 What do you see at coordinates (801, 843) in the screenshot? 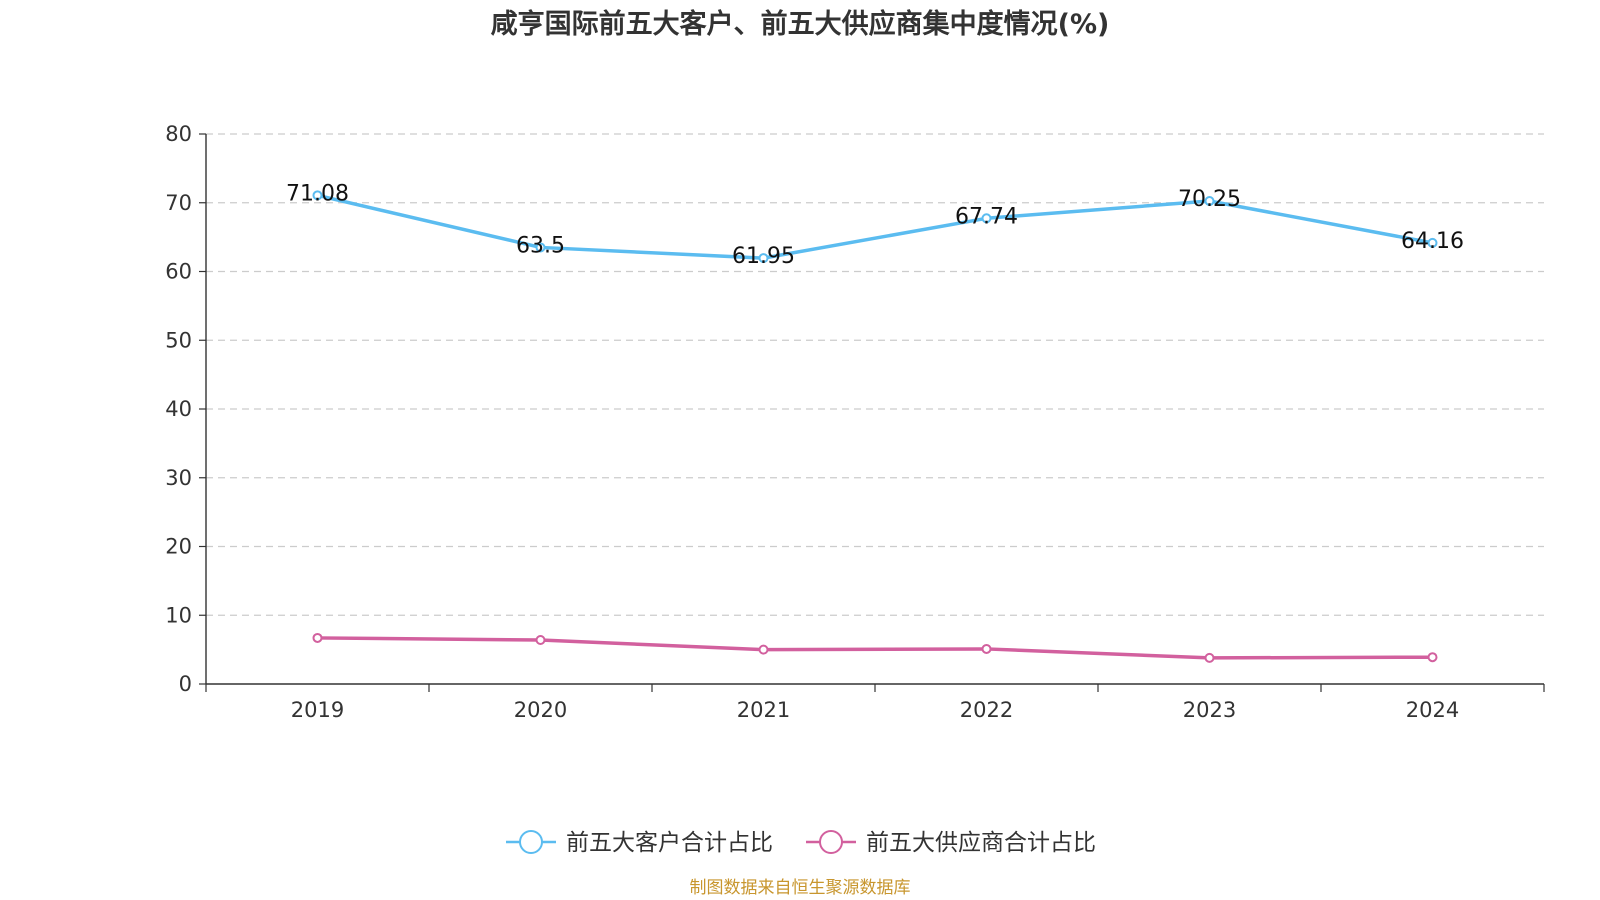
I see `legend: 前五大客户合计占比 前五大供应商合计占比` at bounding box center [801, 843].